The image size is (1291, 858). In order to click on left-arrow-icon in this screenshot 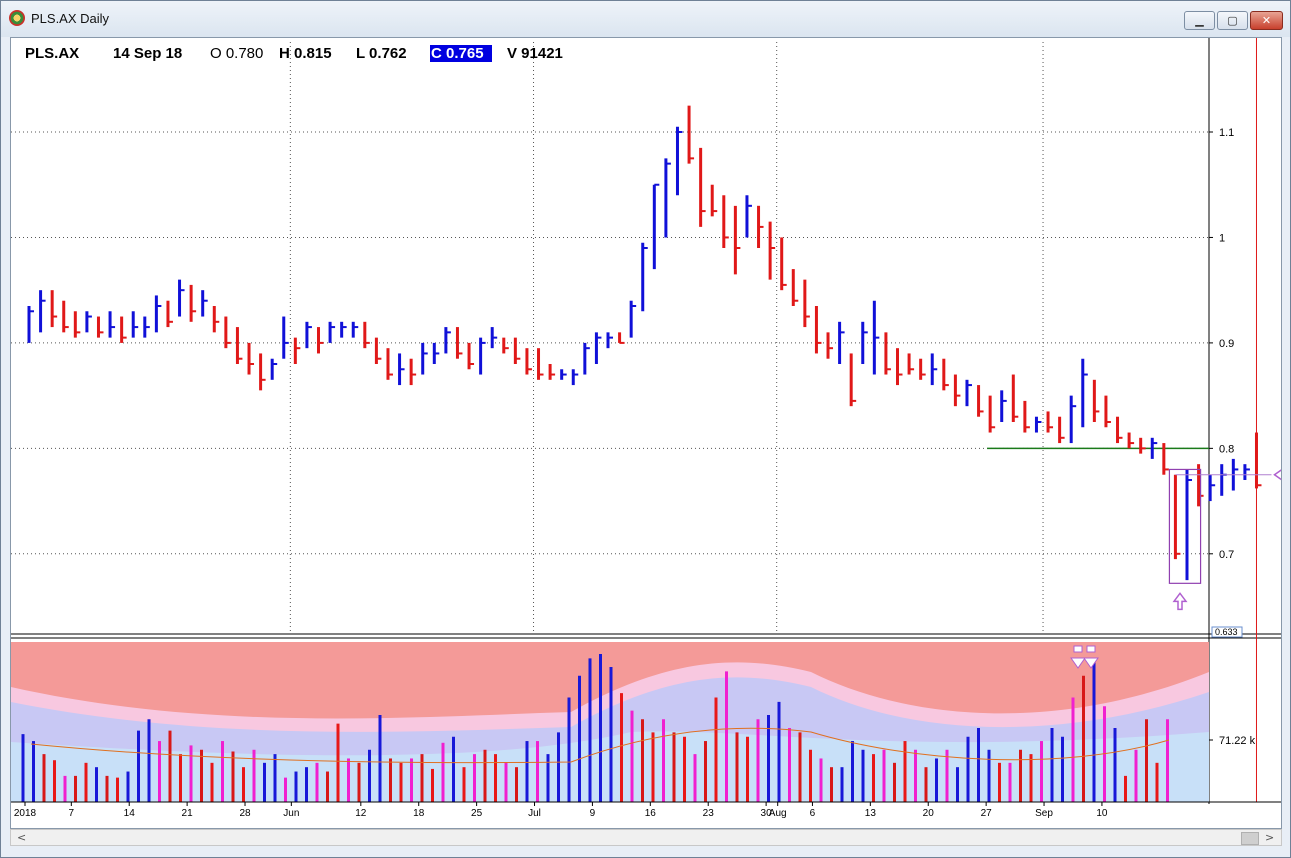, I will do `click(1277, 475)`.